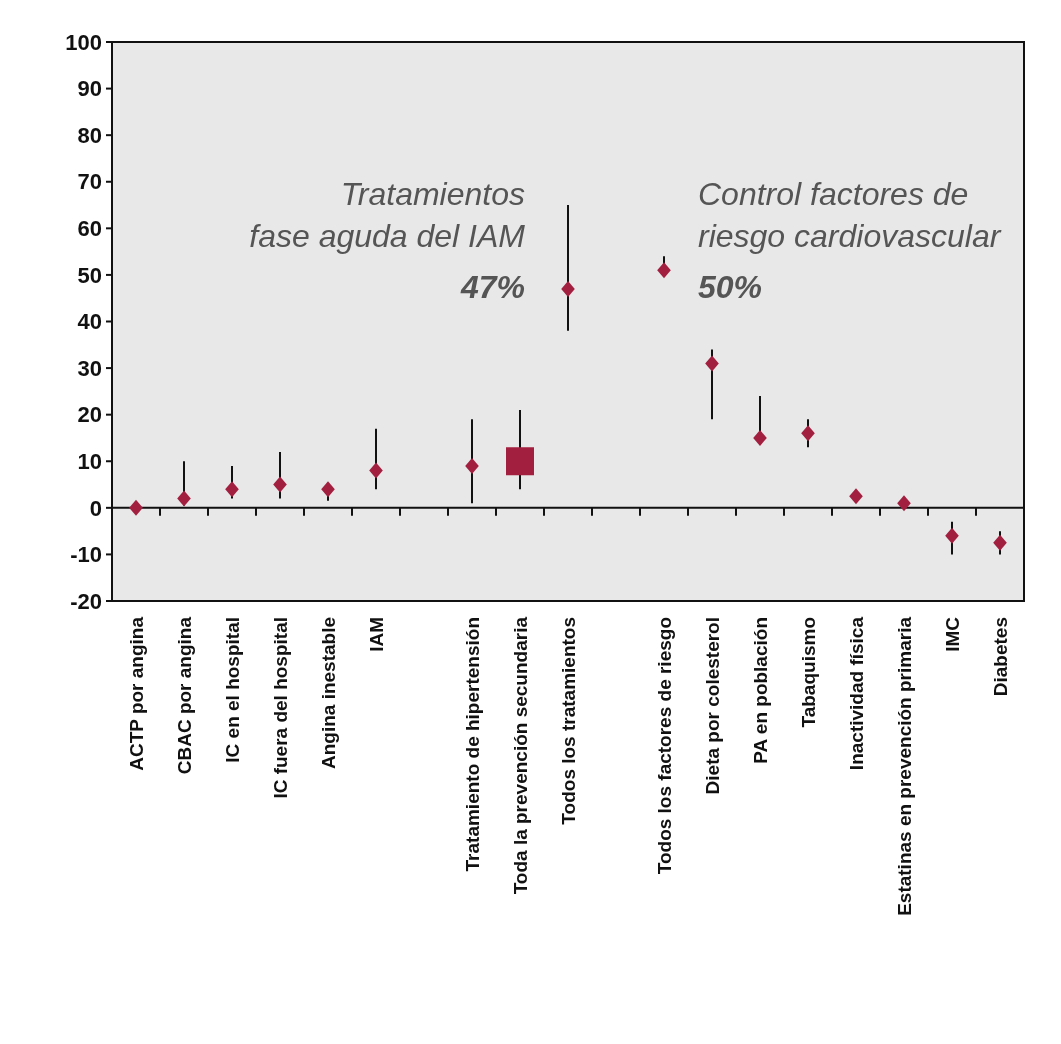  Describe the element at coordinates (89, 275) in the screenshot. I see `y-tick-label: 50` at that location.